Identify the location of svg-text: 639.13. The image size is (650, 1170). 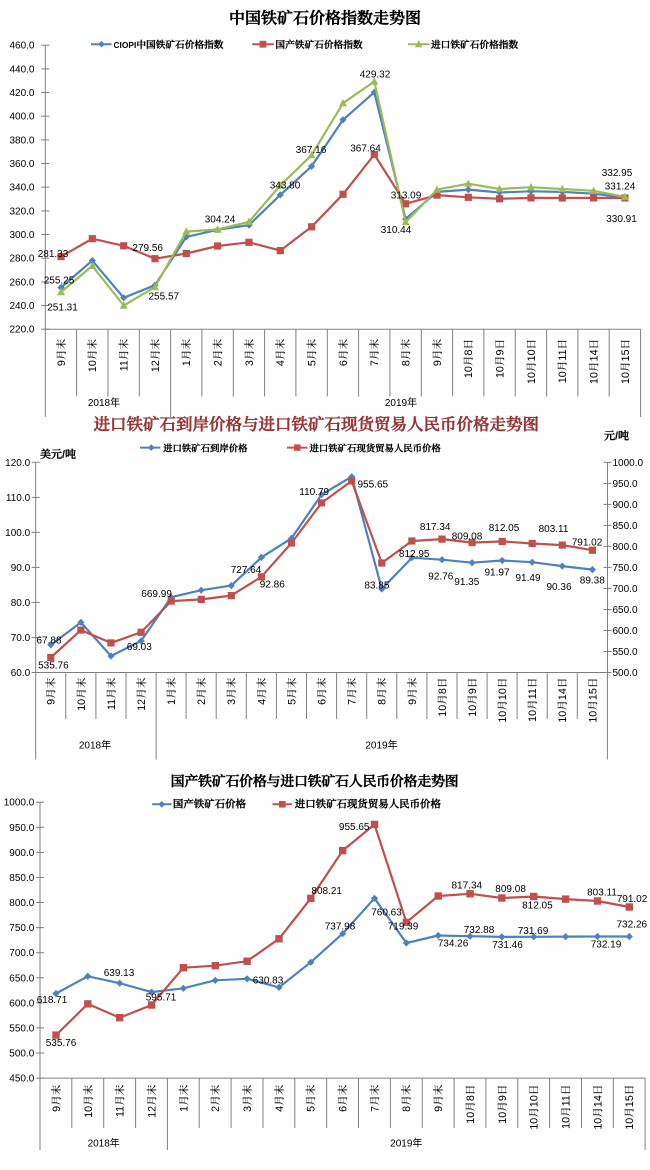
(119, 973).